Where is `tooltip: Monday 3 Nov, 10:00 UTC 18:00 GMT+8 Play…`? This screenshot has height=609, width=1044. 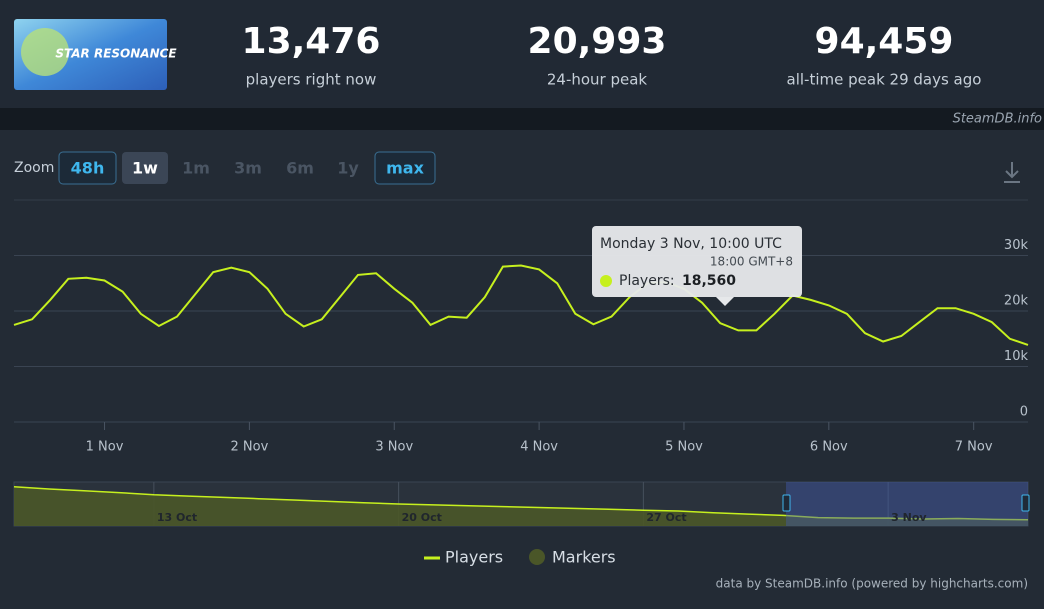 tooltip: Monday 3 Nov, 10:00 UTC 18:00 GMT+8 Play… is located at coordinates (697, 266).